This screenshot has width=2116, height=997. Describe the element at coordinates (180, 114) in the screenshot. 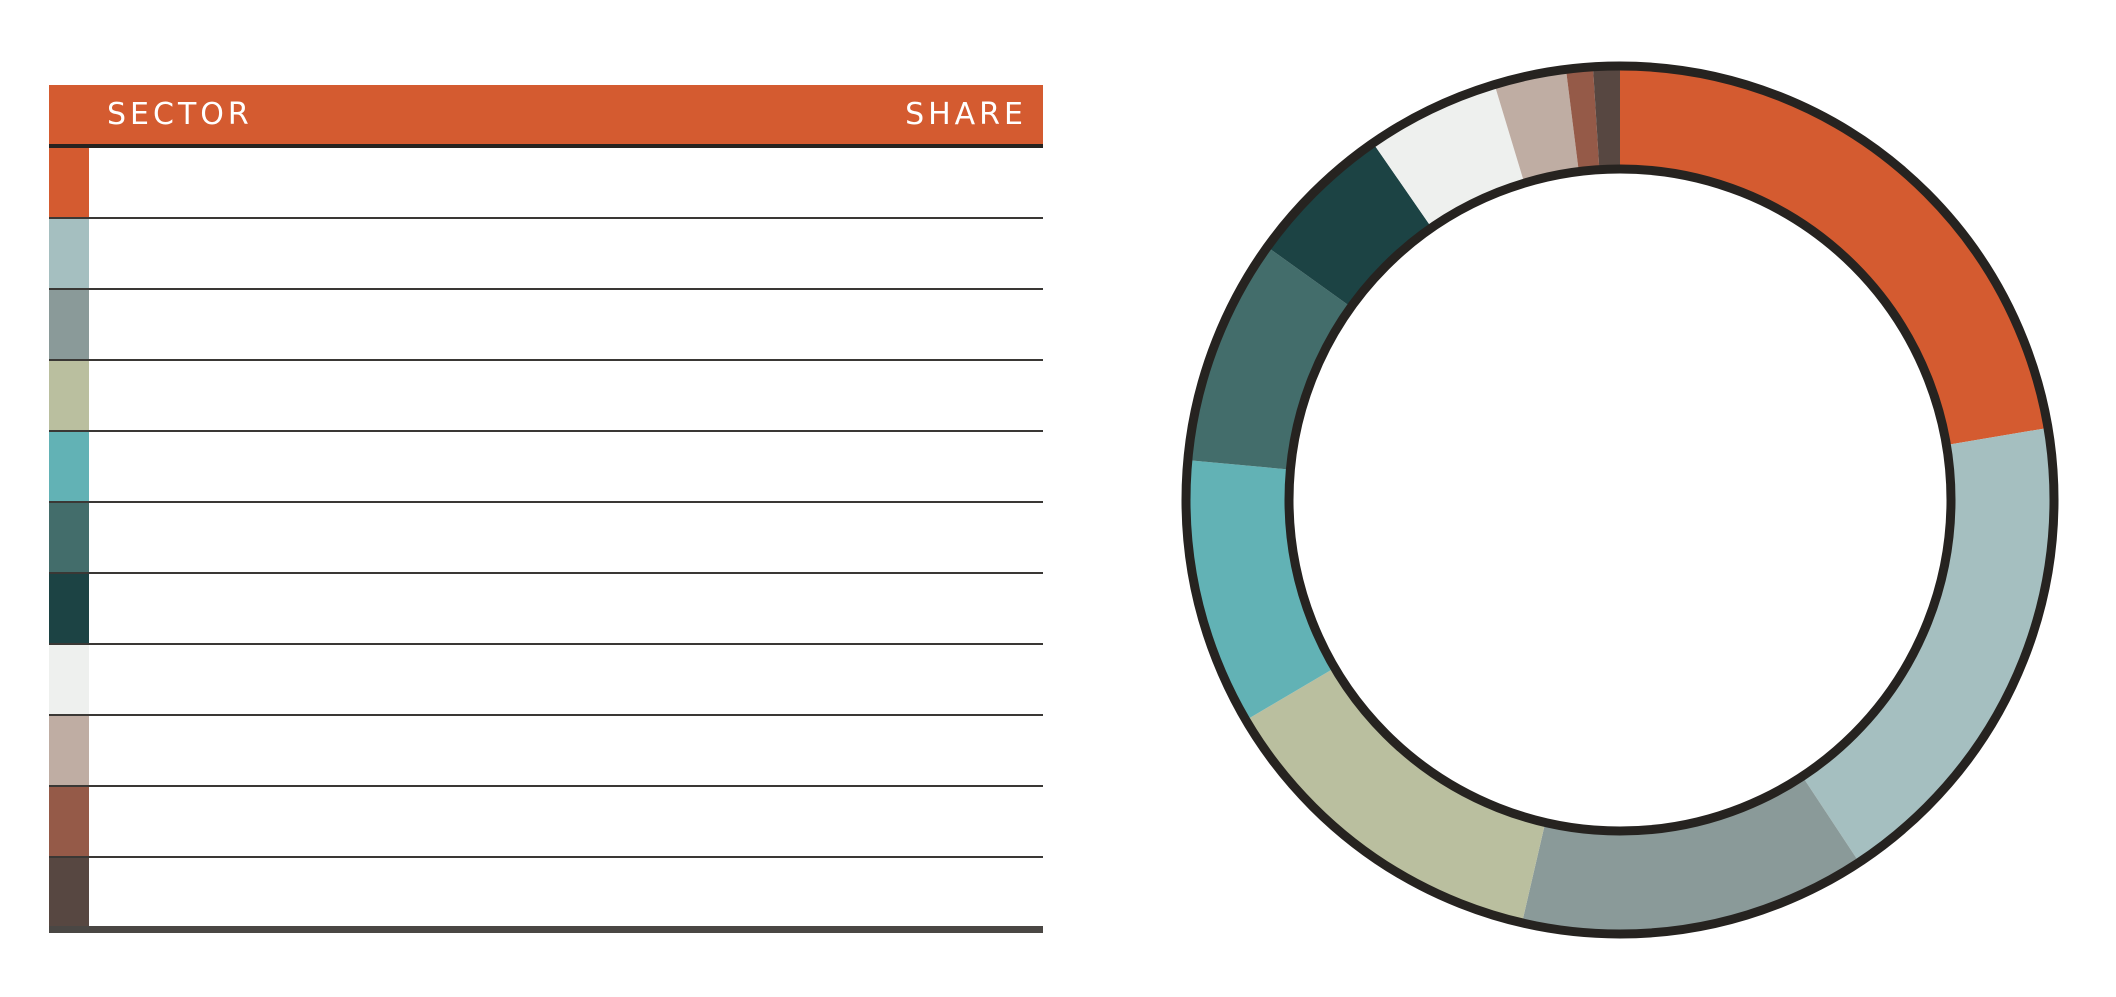

I see `header-sector: SECTOR` at that location.